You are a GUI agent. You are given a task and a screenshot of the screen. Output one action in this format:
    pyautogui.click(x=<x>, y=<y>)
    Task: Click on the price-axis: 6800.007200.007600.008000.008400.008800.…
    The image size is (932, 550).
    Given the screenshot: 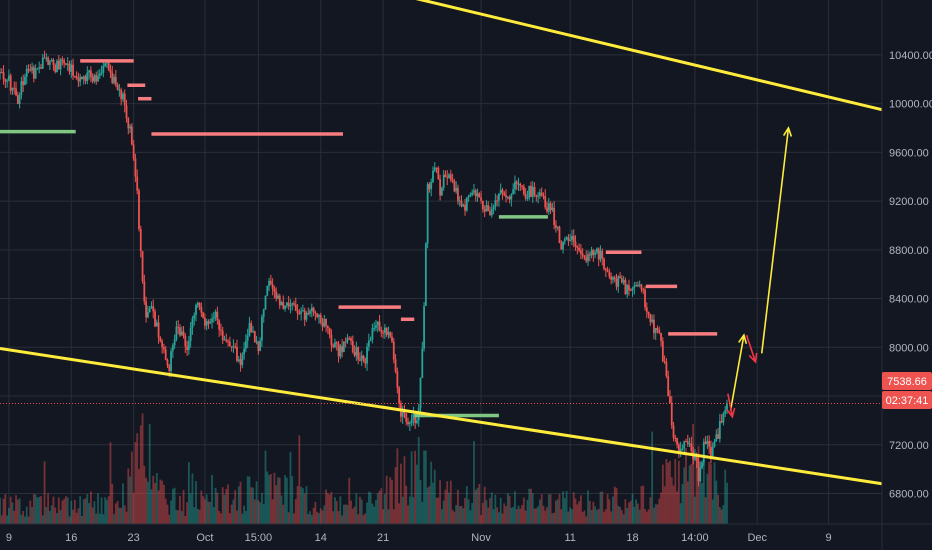 What is the action you would take?
    pyautogui.click(x=907, y=262)
    